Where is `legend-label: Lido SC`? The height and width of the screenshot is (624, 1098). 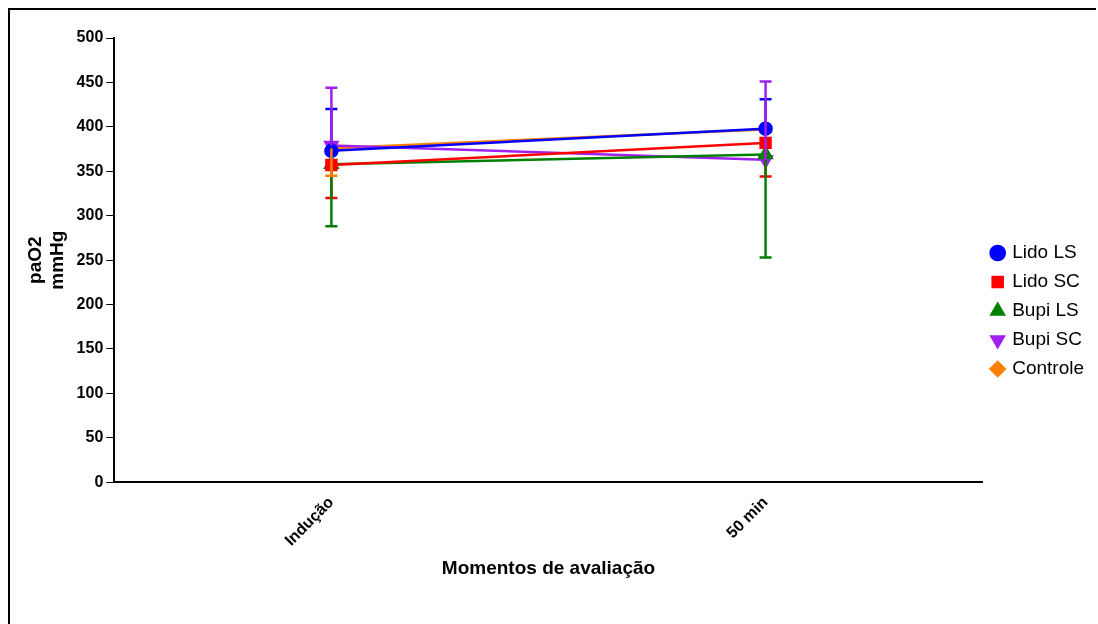 legend-label: Lido SC is located at coordinates (1046, 281).